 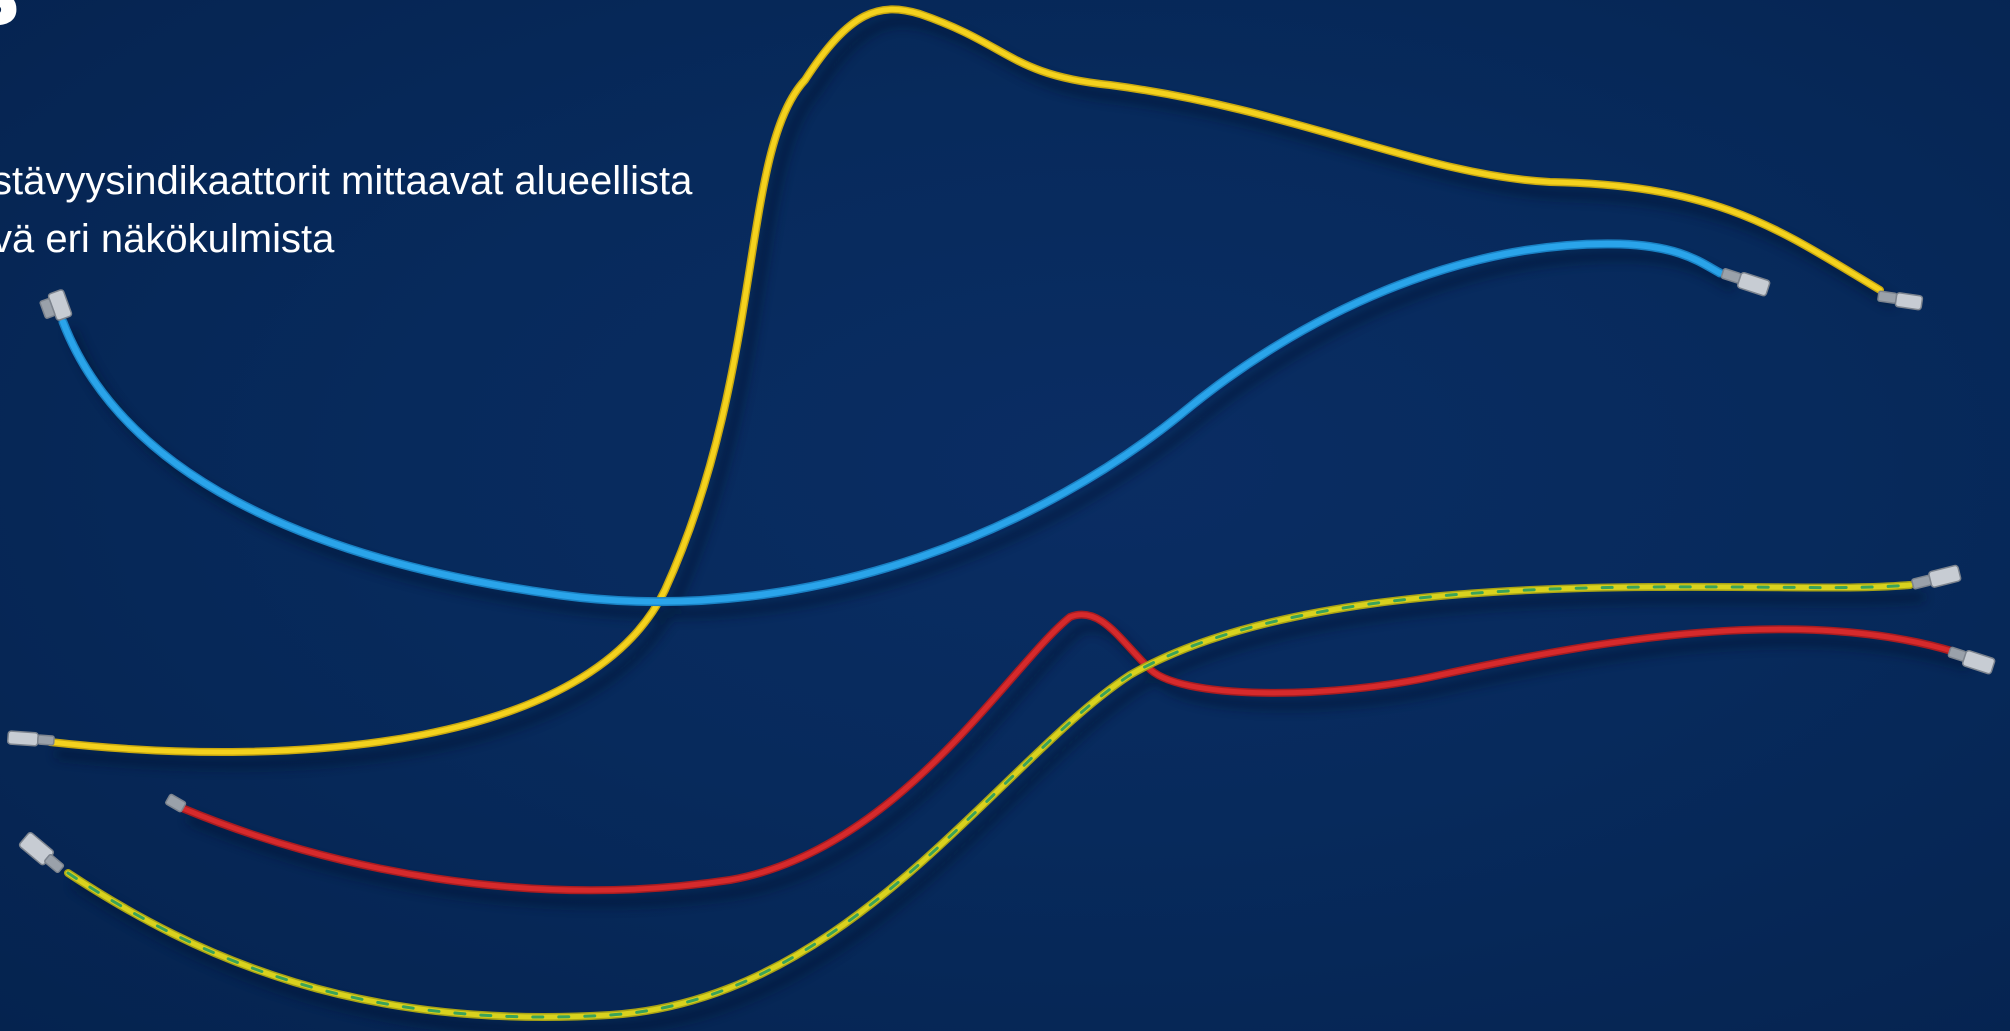 I want to click on terminal-blue-left, so click(x=56, y=305).